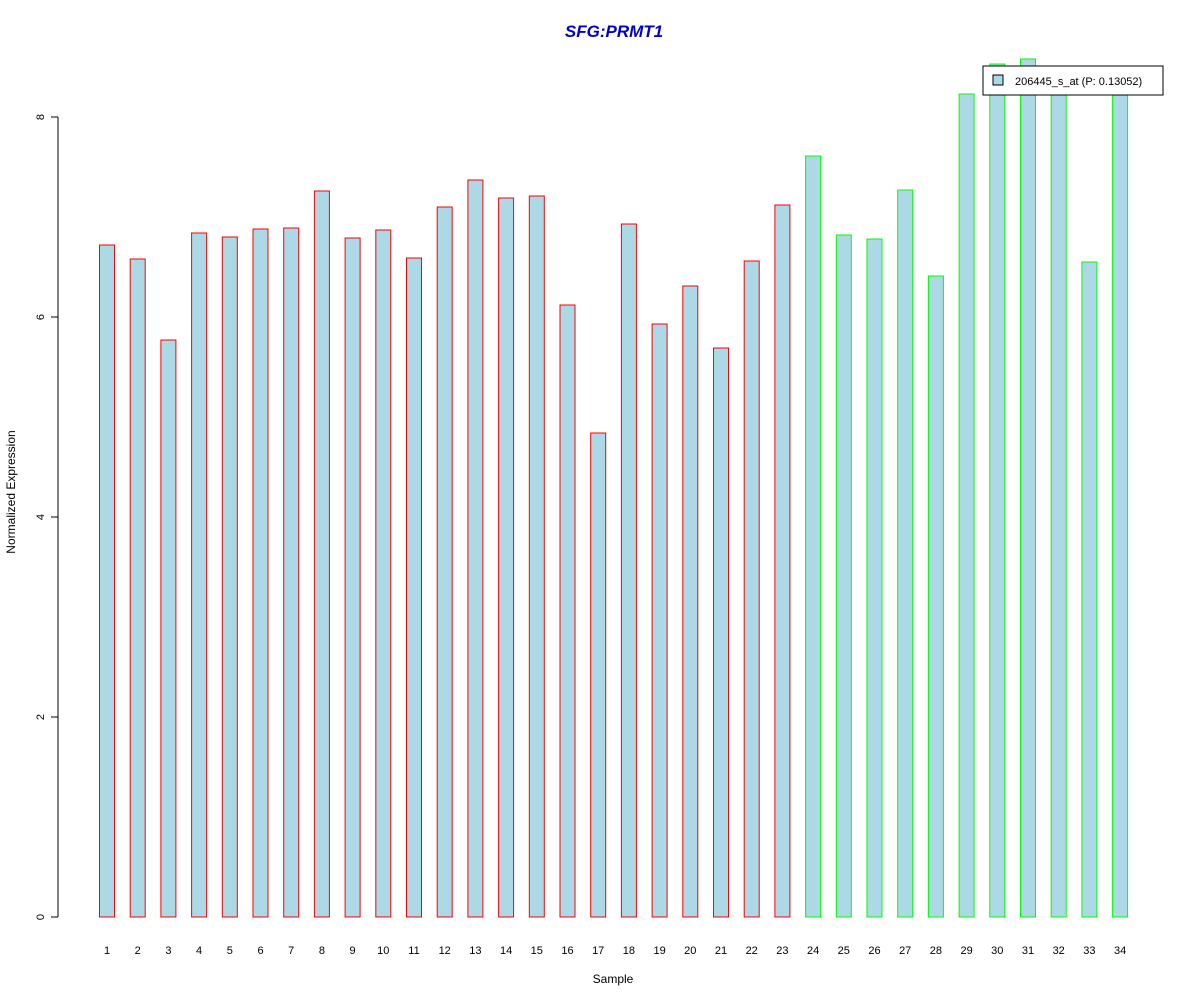 Image resolution: width=1200 pixels, height=1000 pixels. What do you see at coordinates (1120, 951) in the screenshot?
I see `x-tick-label: 34` at bounding box center [1120, 951].